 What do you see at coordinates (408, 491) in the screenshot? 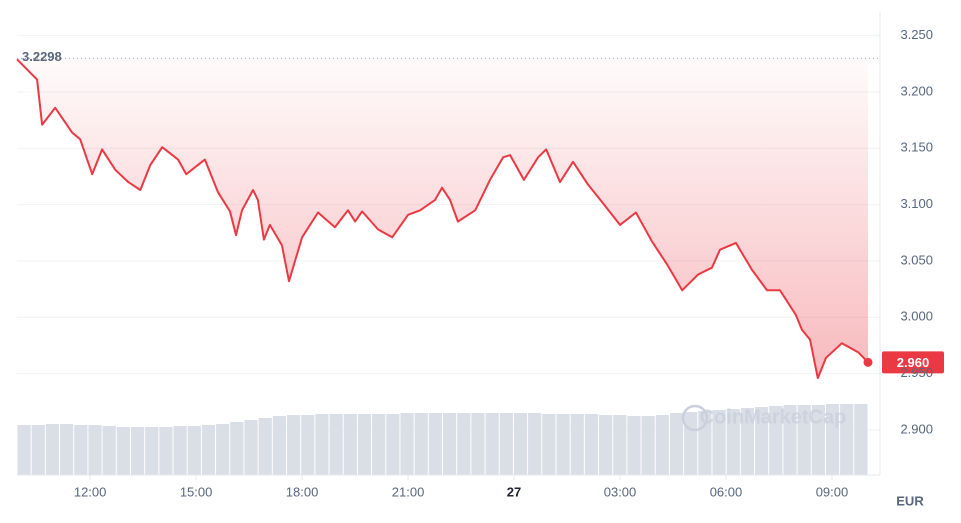
I see `x-tick-label: 21:00` at bounding box center [408, 491].